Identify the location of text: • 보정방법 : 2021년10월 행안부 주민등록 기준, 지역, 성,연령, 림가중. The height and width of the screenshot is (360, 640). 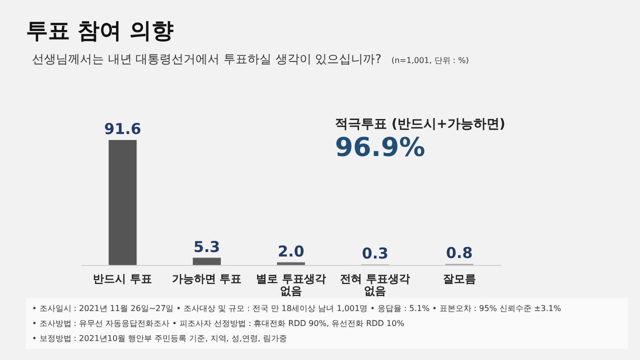
(160, 339).